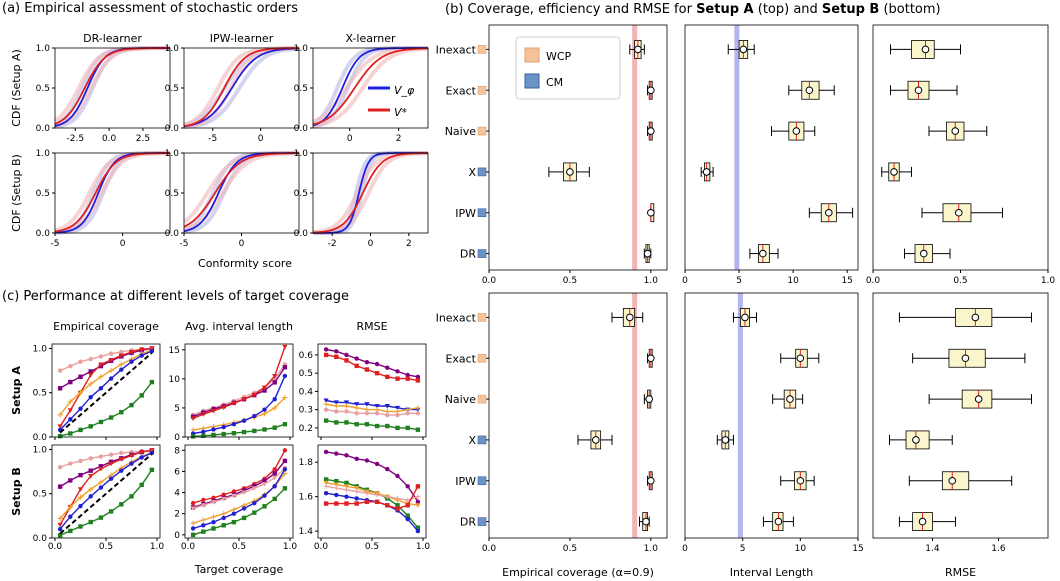  I want to click on category-label: Inexact, so click(456, 317).